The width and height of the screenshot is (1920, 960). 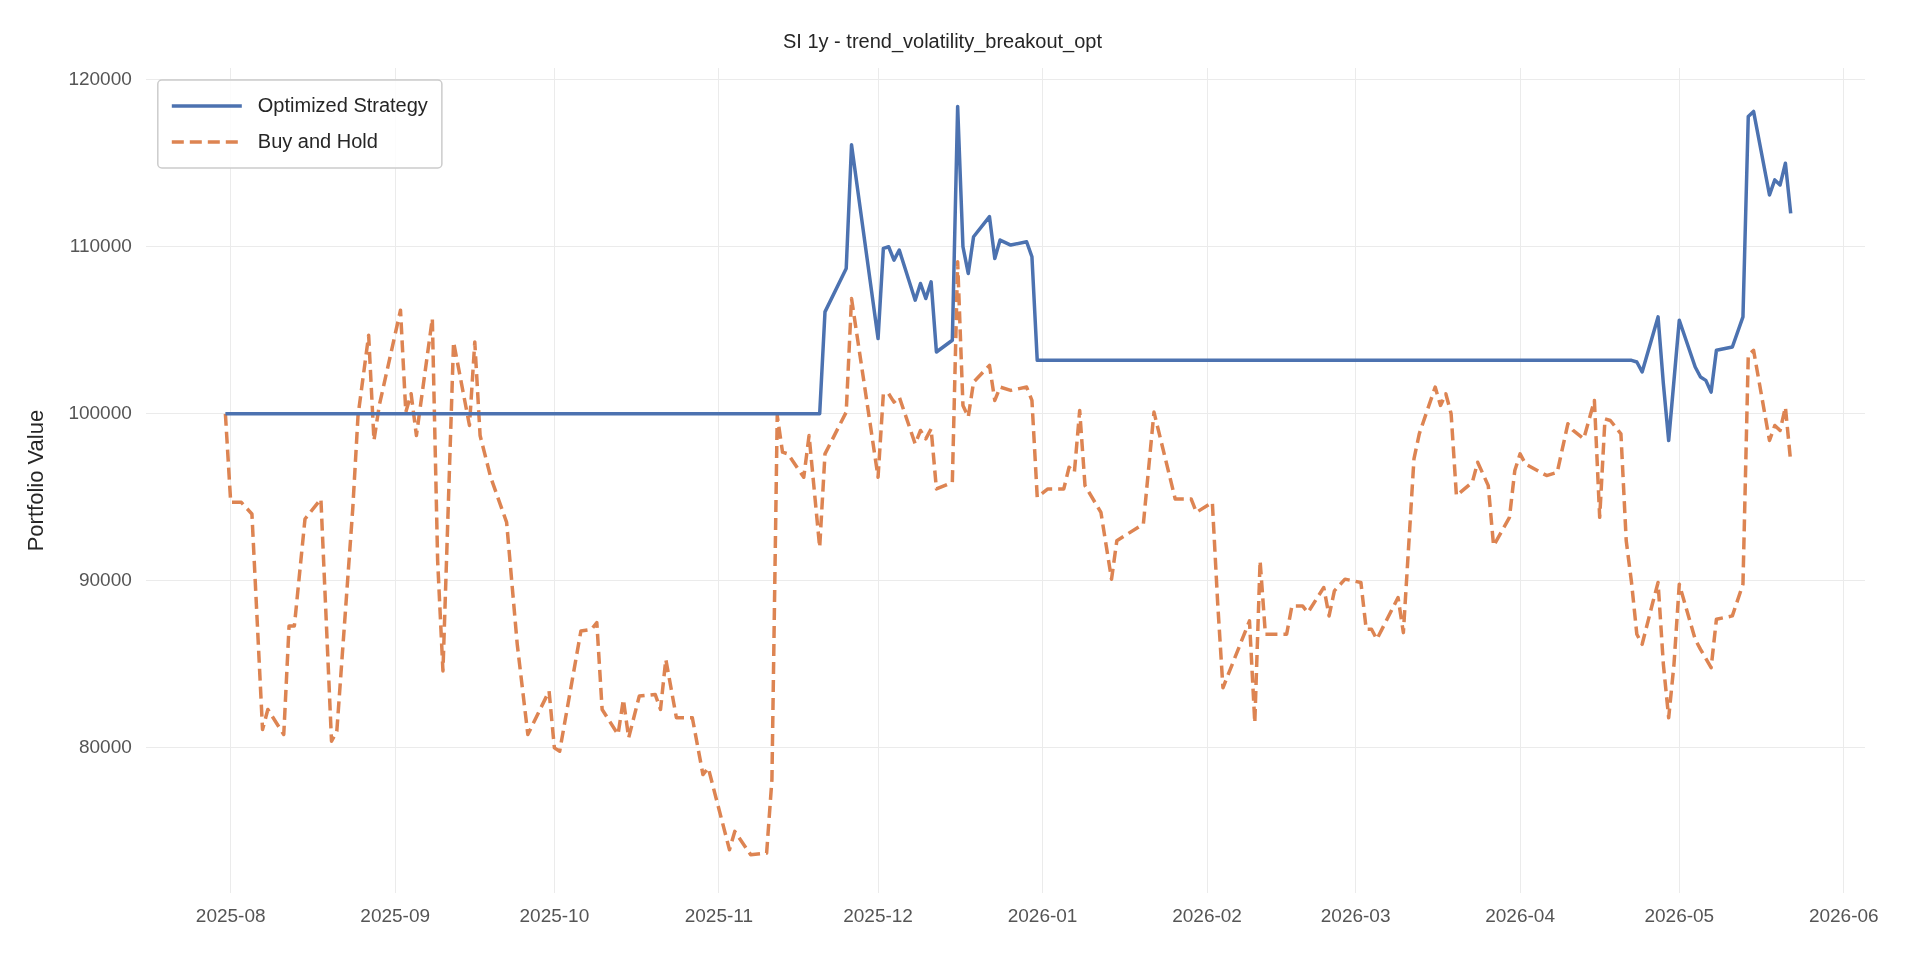 I want to click on x-tick-label: 2025-11, so click(x=719, y=915).